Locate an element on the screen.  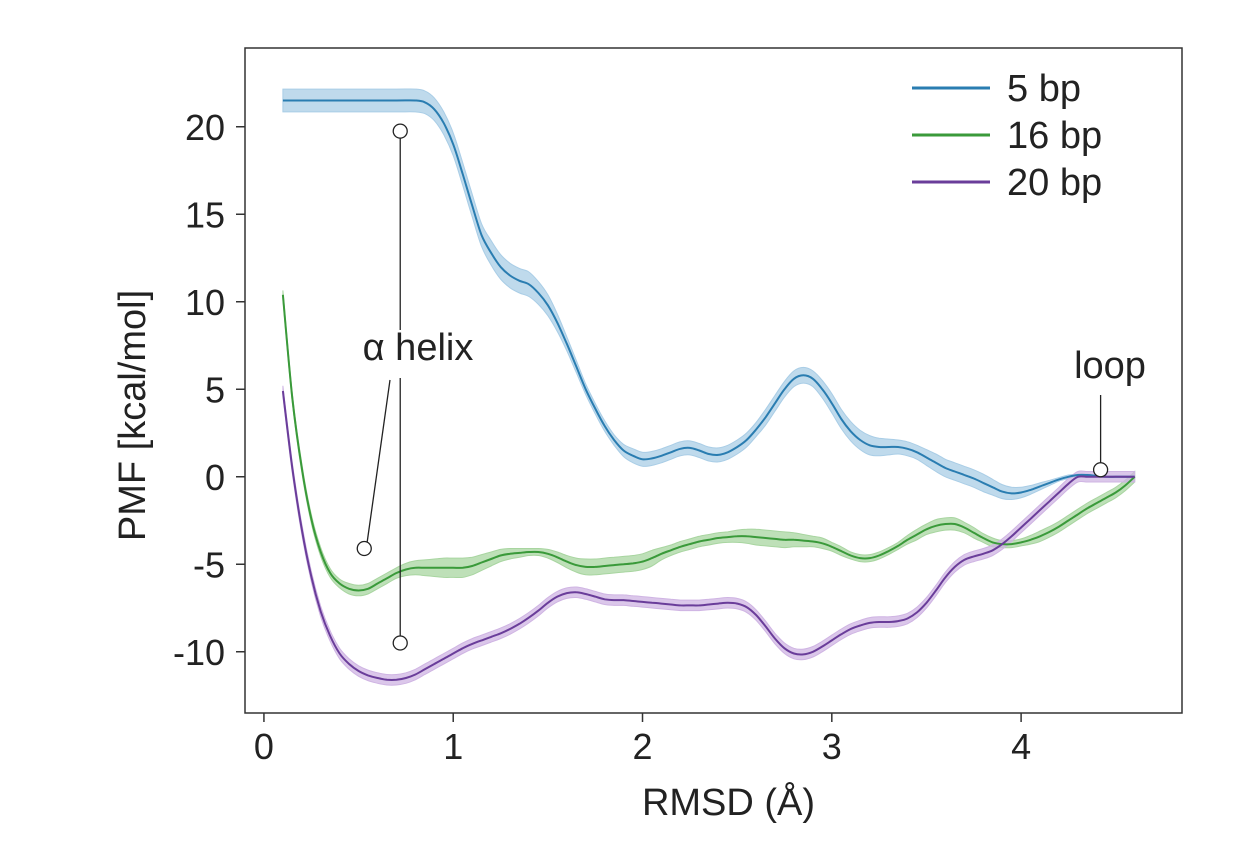
y-tick-label: 5 is located at coordinates (215, 389).